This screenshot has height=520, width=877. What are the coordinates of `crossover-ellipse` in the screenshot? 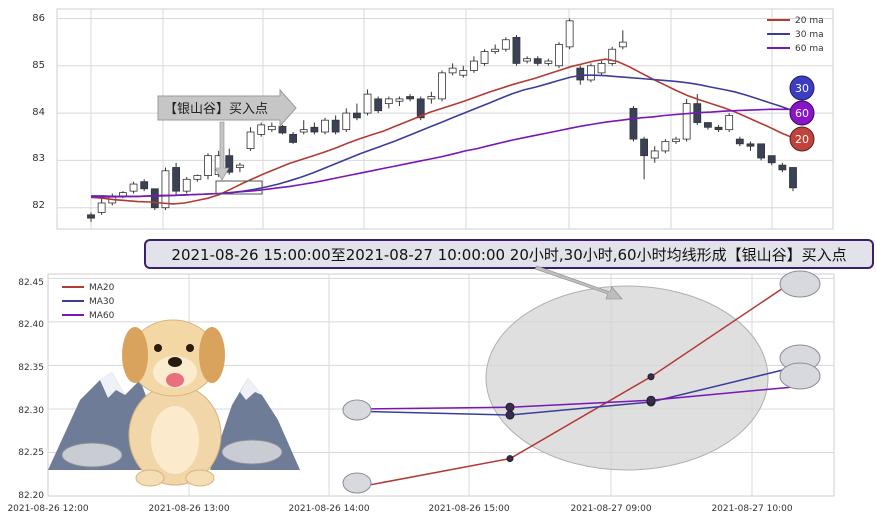 It's located at (627, 378).